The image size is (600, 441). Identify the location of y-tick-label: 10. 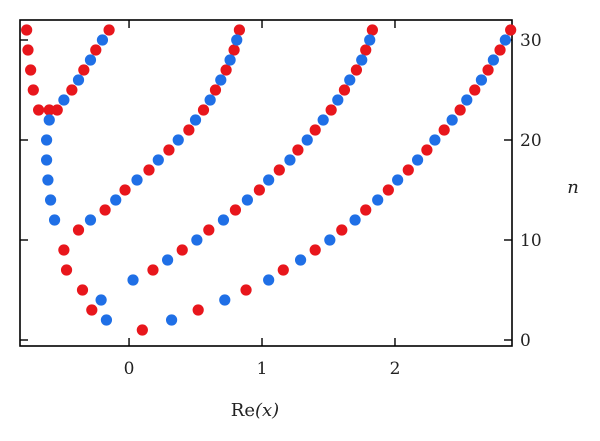
(531, 241).